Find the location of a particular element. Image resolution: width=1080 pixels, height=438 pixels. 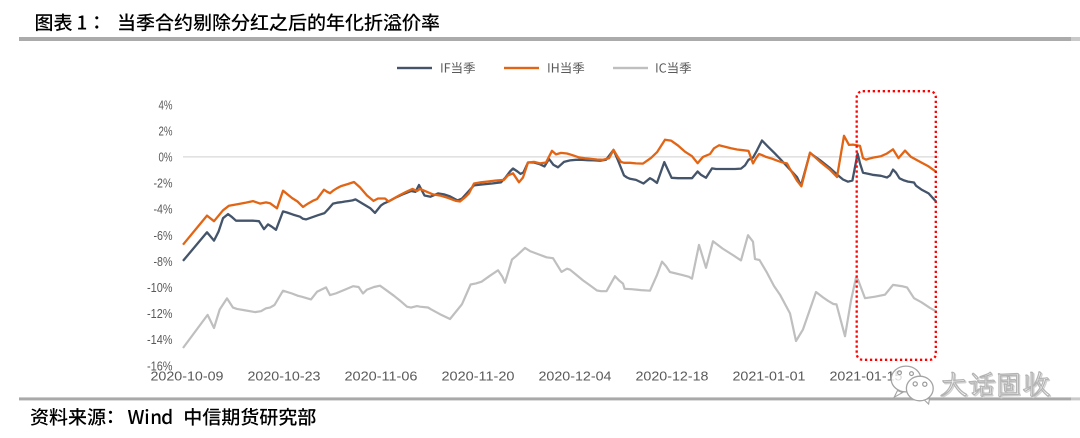

svg-text: -4% is located at coordinates (163, 209).